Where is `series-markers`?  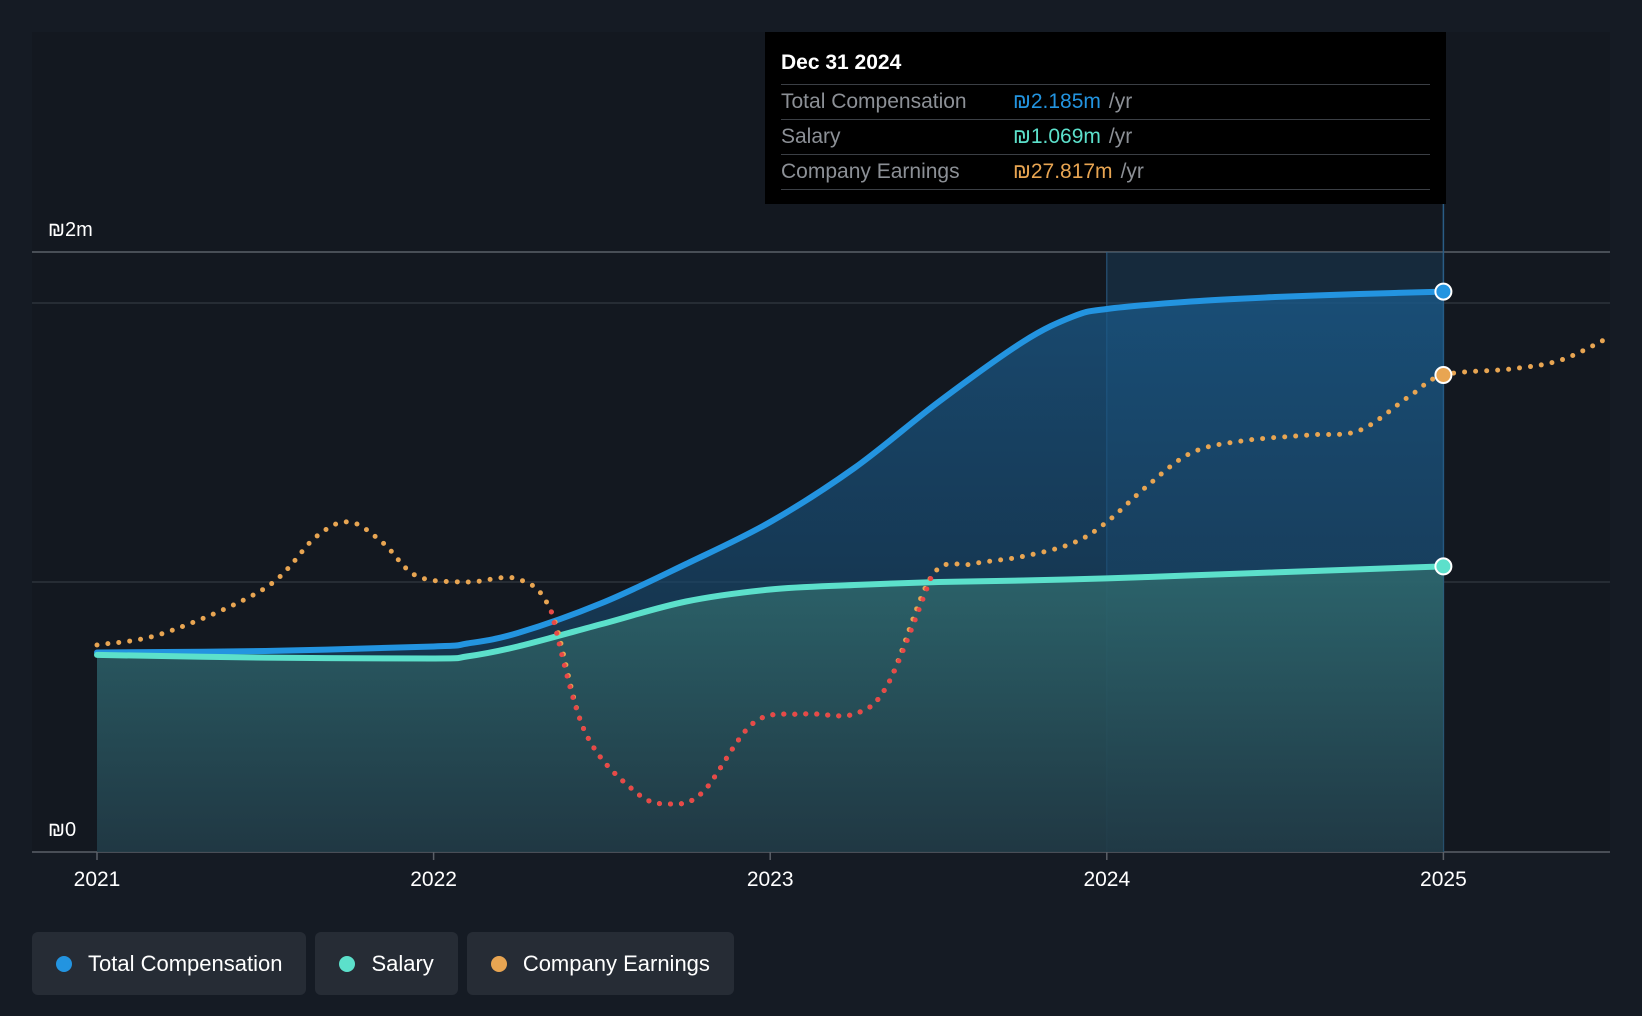 series-markers is located at coordinates (1443, 429).